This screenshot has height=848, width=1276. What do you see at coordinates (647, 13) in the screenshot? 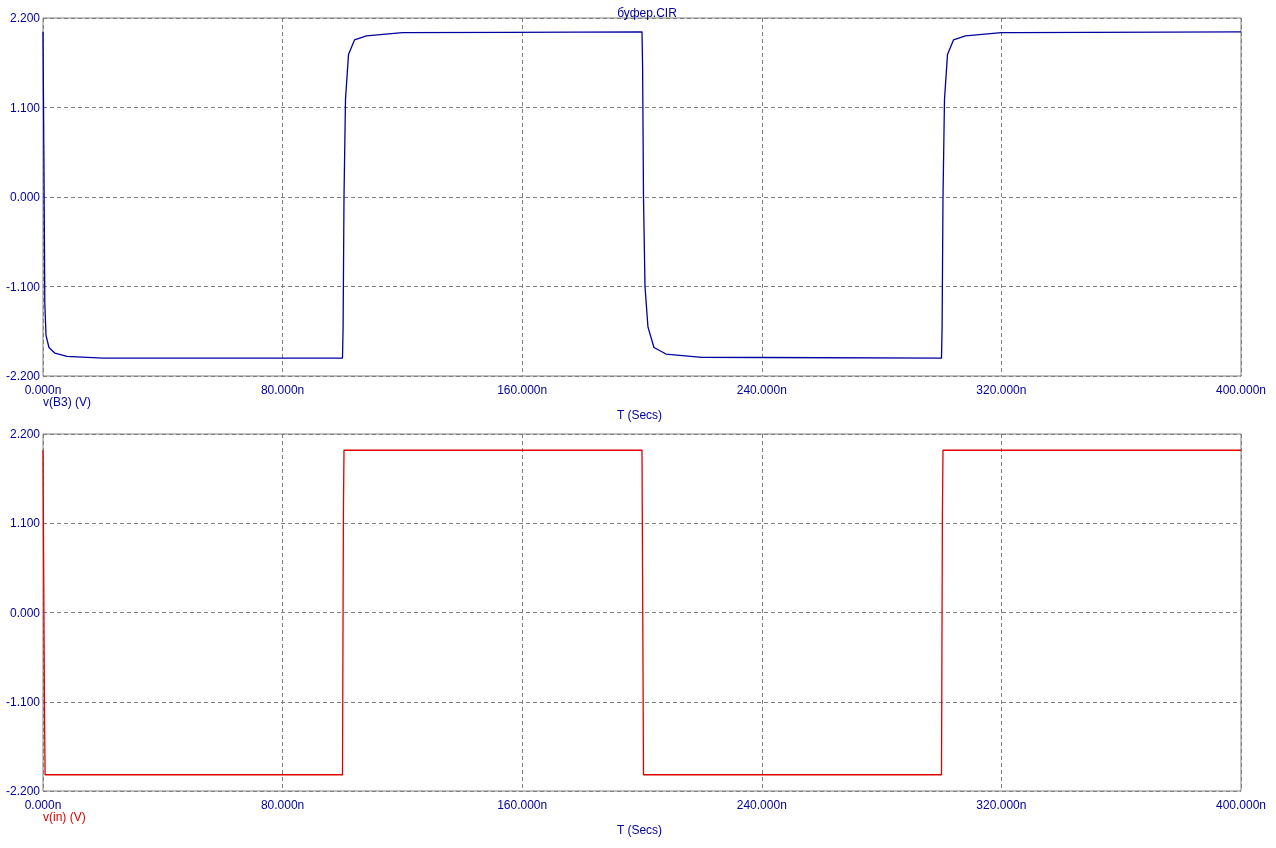
I see `chart-title: буфер.CIR` at bounding box center [647, 13].